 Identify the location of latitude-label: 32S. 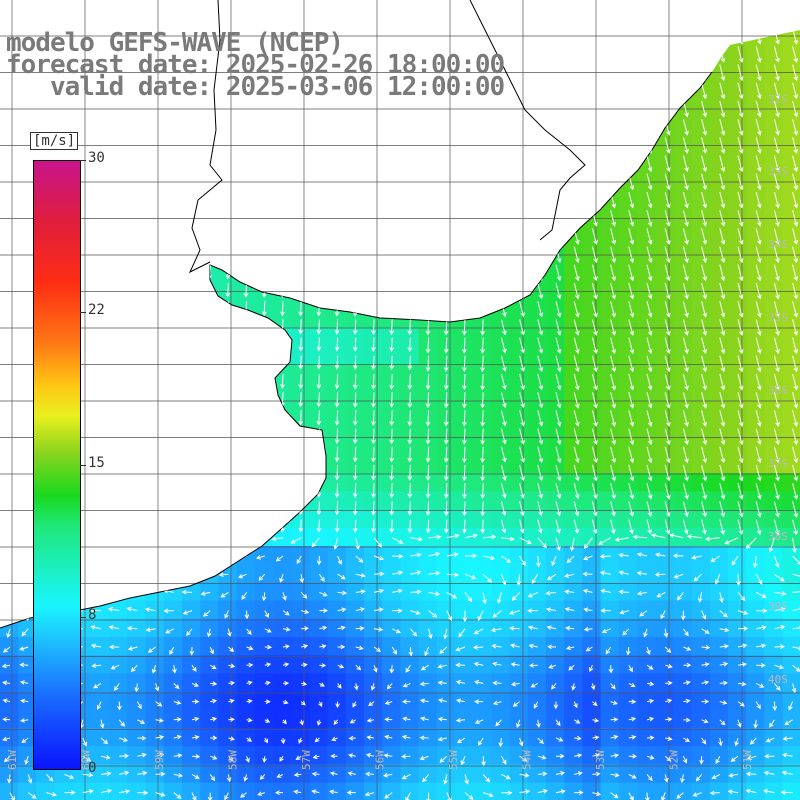
(778, 99).